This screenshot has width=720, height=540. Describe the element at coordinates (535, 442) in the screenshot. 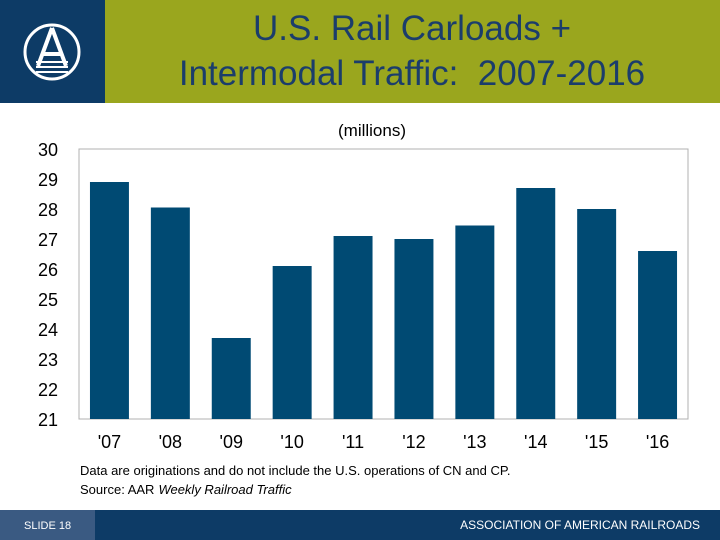

I see `x-tick-label: '14` at that location.